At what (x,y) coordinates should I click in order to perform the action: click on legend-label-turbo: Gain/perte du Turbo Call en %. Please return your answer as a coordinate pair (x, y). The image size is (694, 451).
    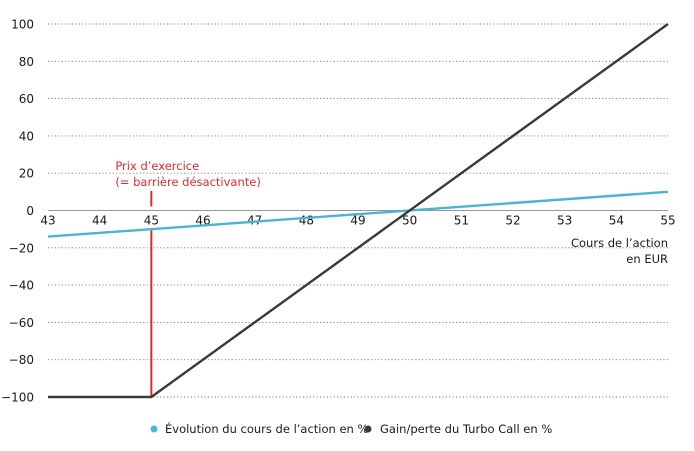
    Looking at the image, I should click on (466, 429).